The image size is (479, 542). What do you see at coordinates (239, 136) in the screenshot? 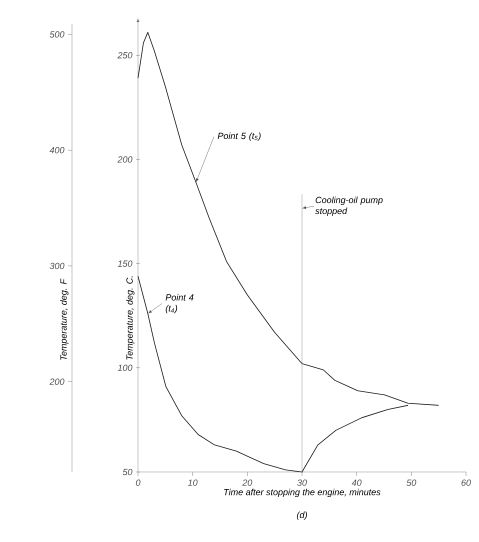
I see `annotation: Point 5 (t$_{5}$)` at bounding box center [239, 136].